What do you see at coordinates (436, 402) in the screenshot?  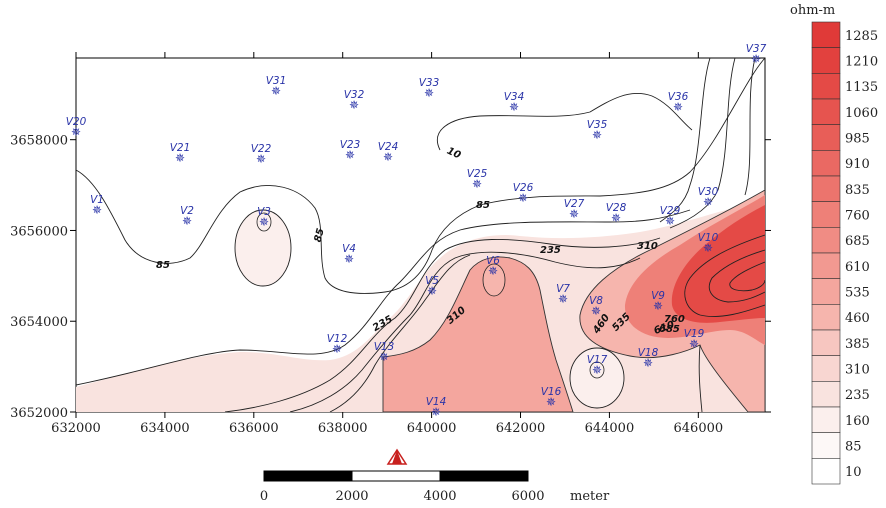 I see `station-label: V14` at bounding box center [436, 402].